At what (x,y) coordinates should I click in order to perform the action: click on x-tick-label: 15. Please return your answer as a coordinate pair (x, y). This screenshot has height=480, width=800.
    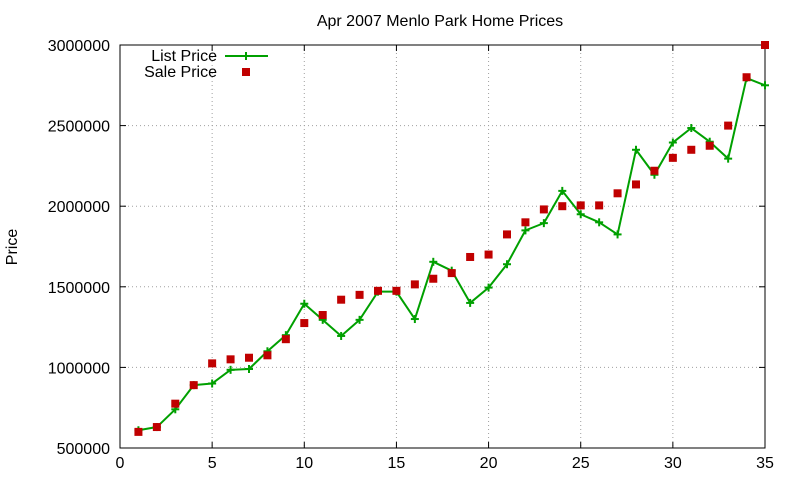
    Looking at the image, I should click on (397, 463).